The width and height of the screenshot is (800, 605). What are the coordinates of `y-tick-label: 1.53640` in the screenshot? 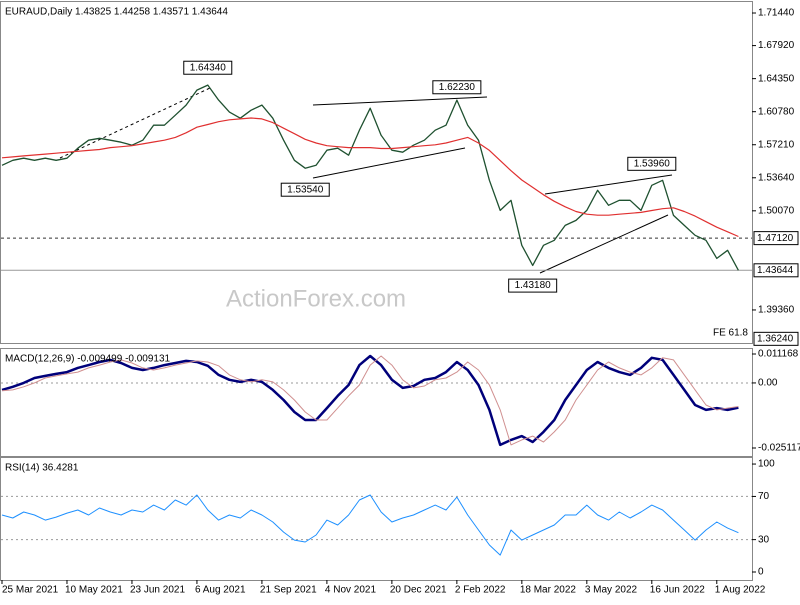 It's located at (776, 177).